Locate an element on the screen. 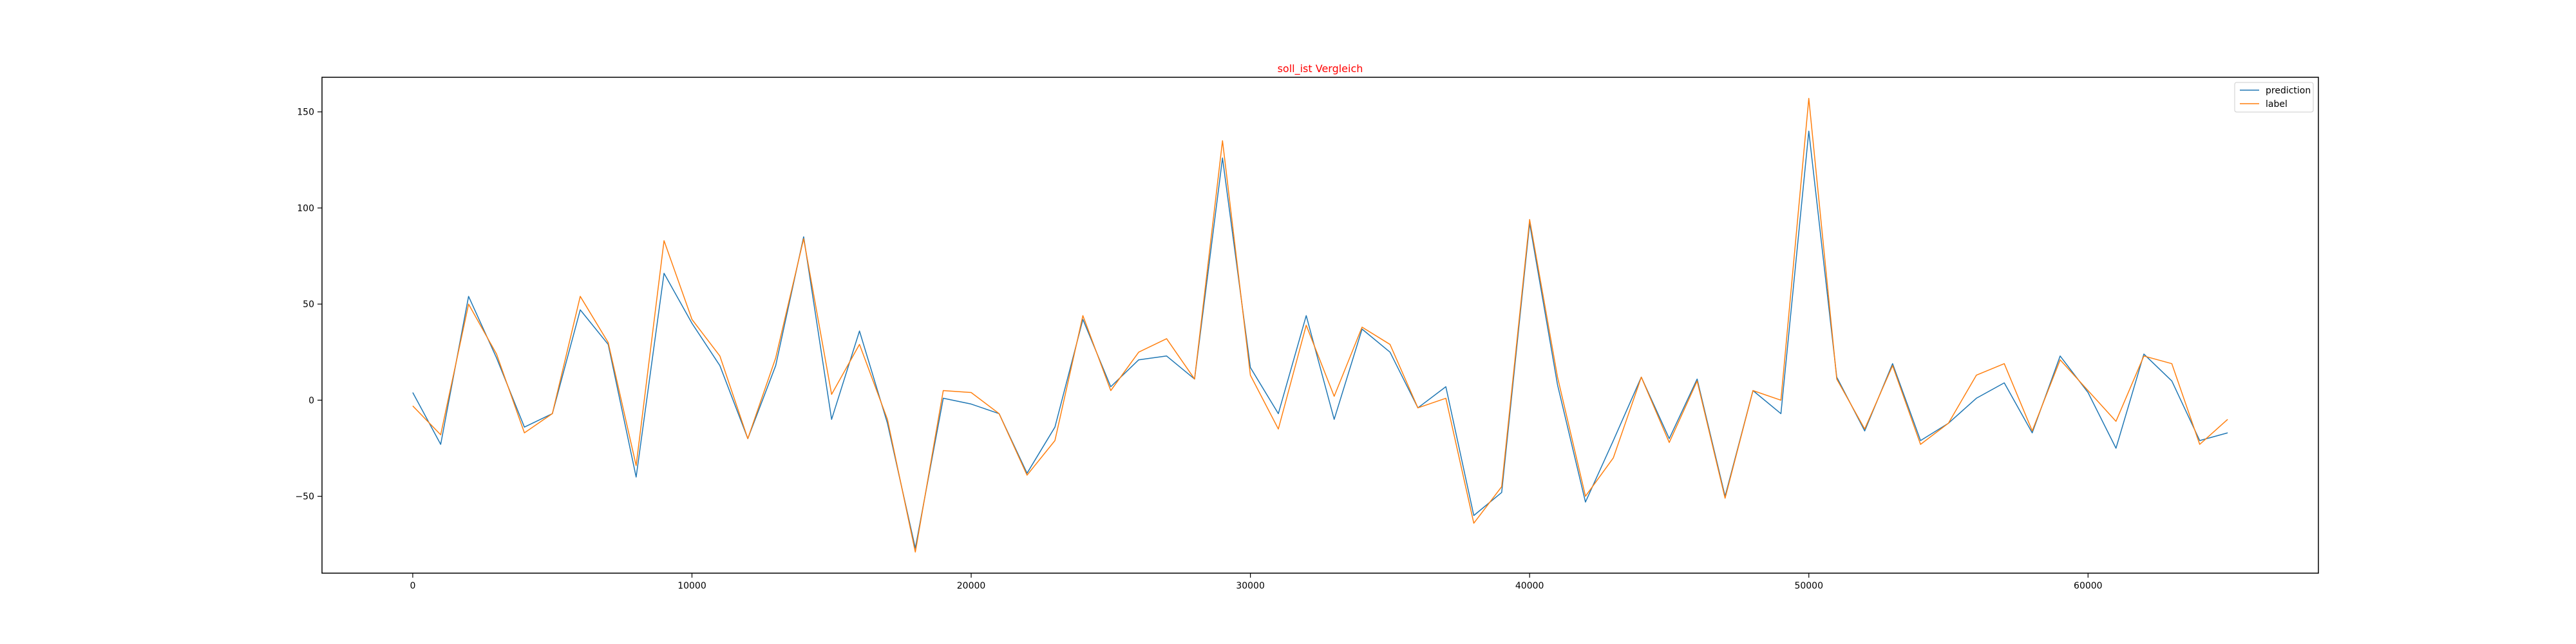 Image resolution: width=2576 pixels, height=644 pixels. x-tick-label: 40000 is located at coordinates (1529, 586).